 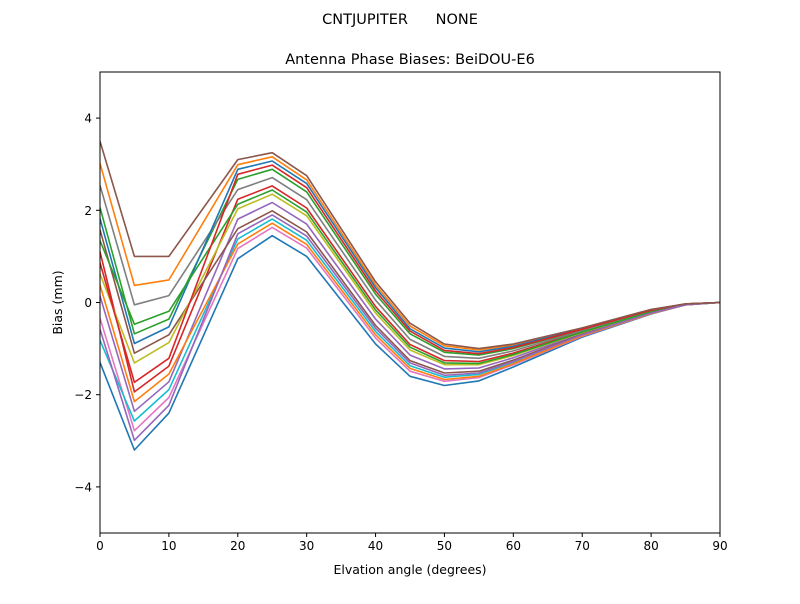 I want to click on x-tick-label: 60, so click(x=513, y=546).